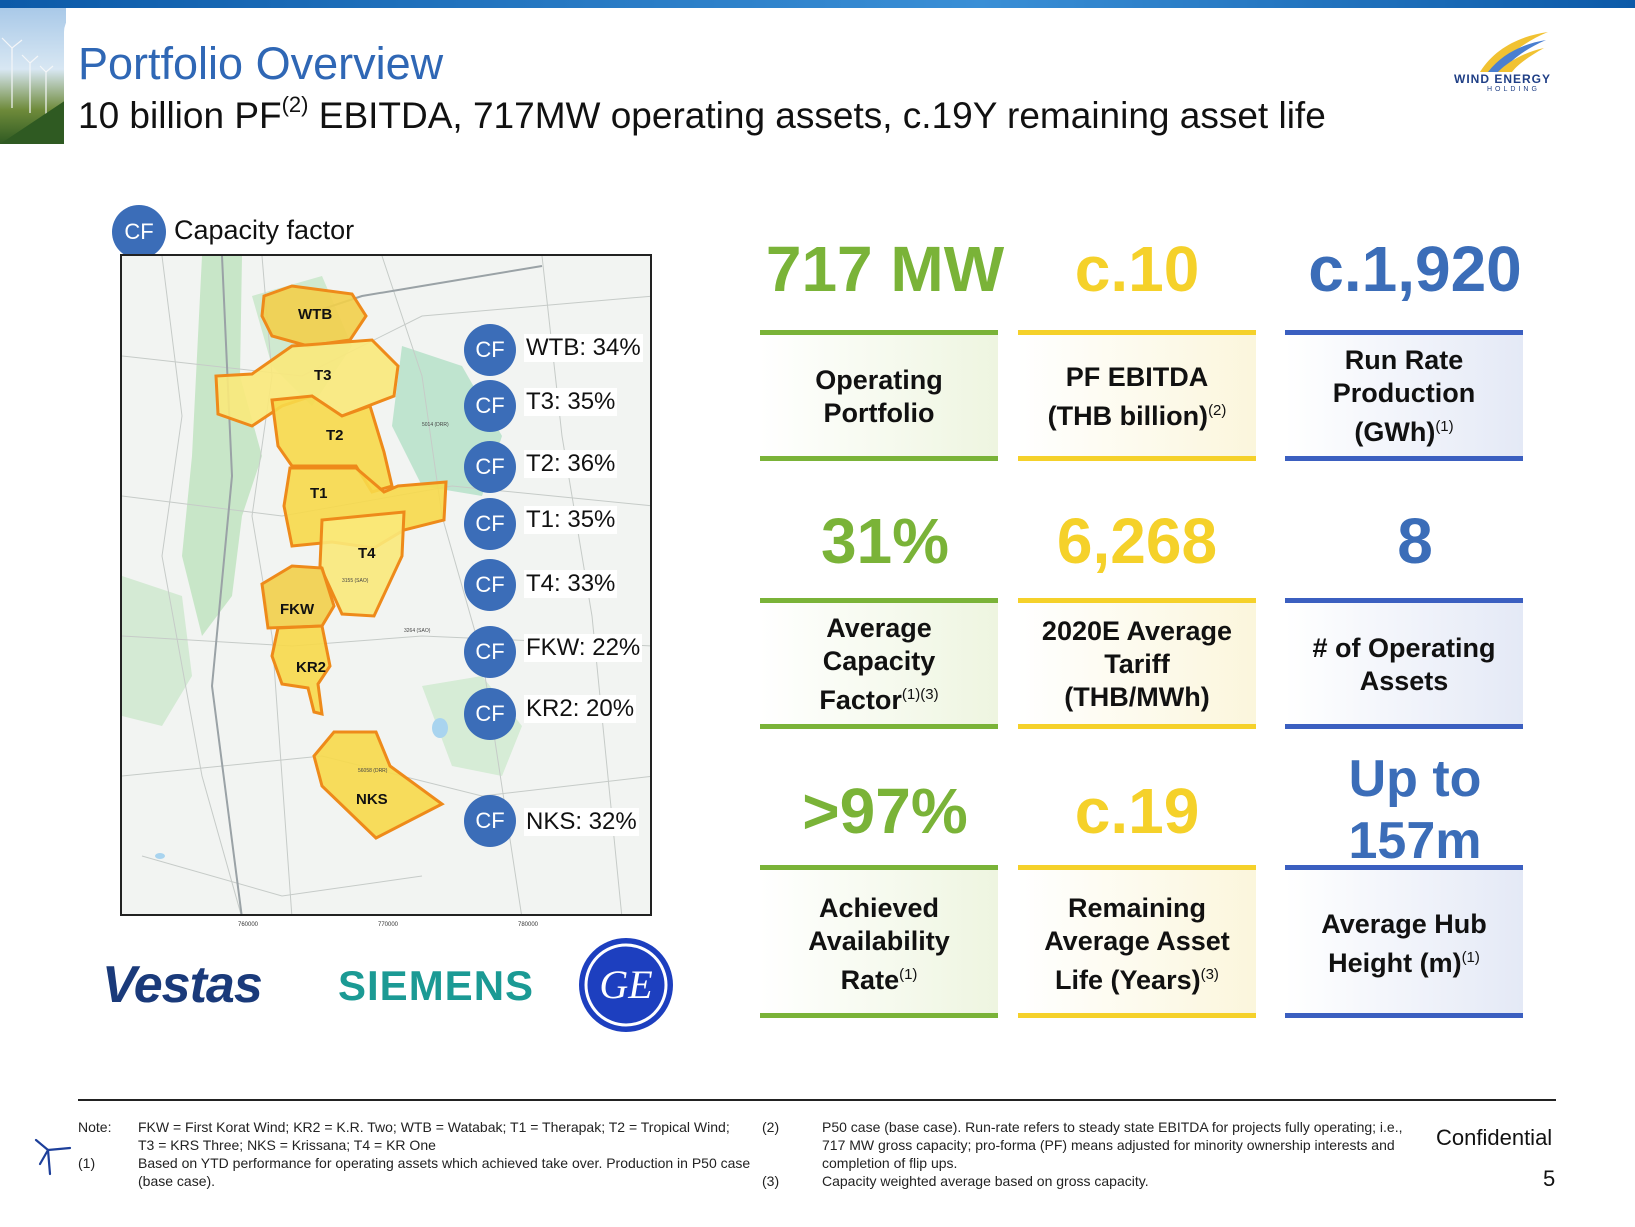  Describe the element at coordinates (879, 664) in the screenshot. I see `kpi-capacity-factor-label: Average Capacity Factor(1)(3)` at that location.